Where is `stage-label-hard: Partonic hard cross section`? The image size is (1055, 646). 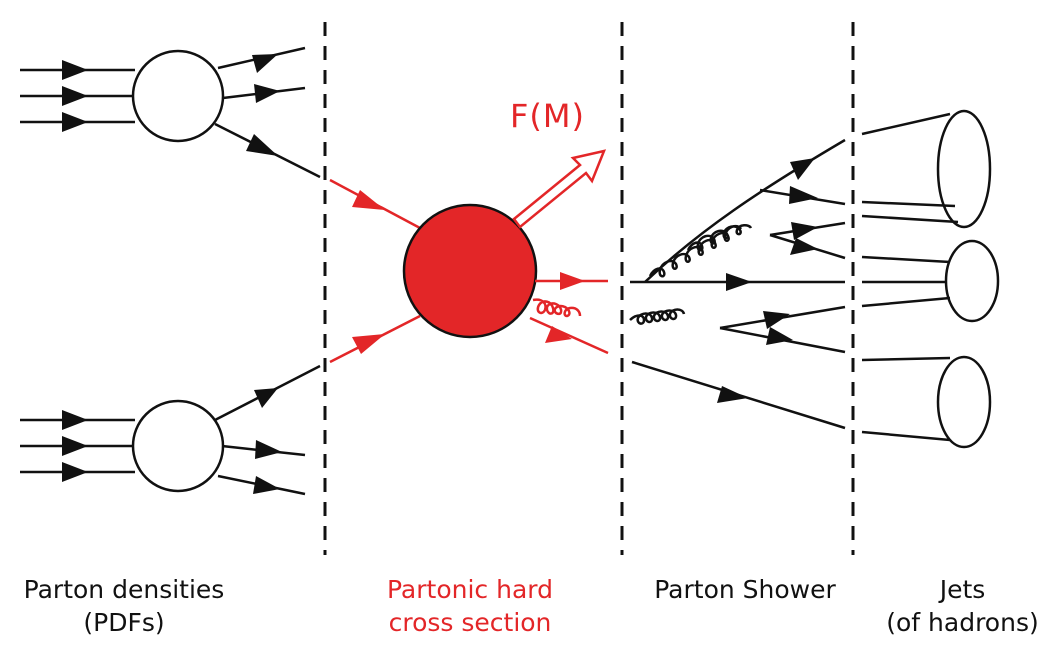
stage-label-hard: Partonic hard cross section is located at coordinates (470, 606).